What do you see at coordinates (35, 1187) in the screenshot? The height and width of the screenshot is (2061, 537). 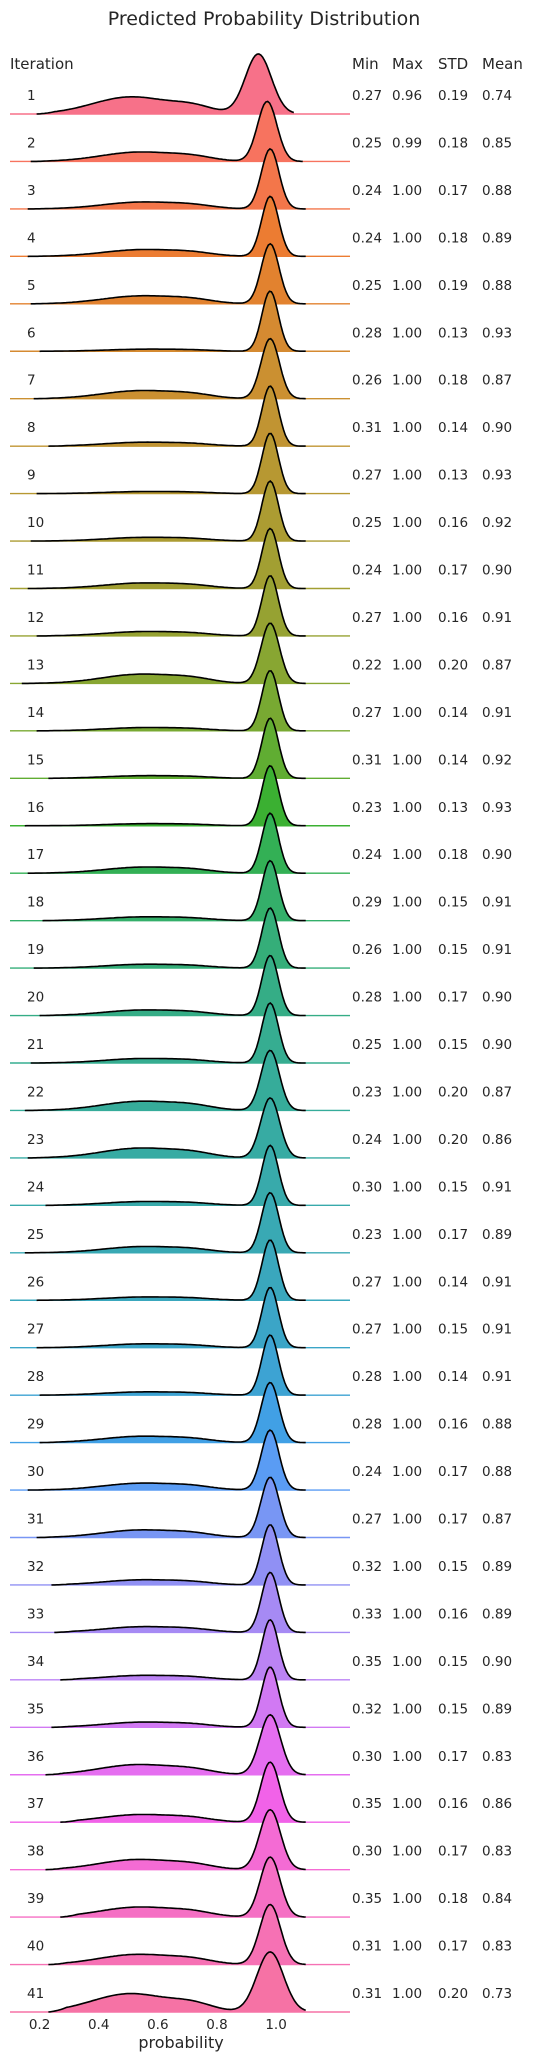 I see `iteration-label: 24` at bounding box center [35, 1187].